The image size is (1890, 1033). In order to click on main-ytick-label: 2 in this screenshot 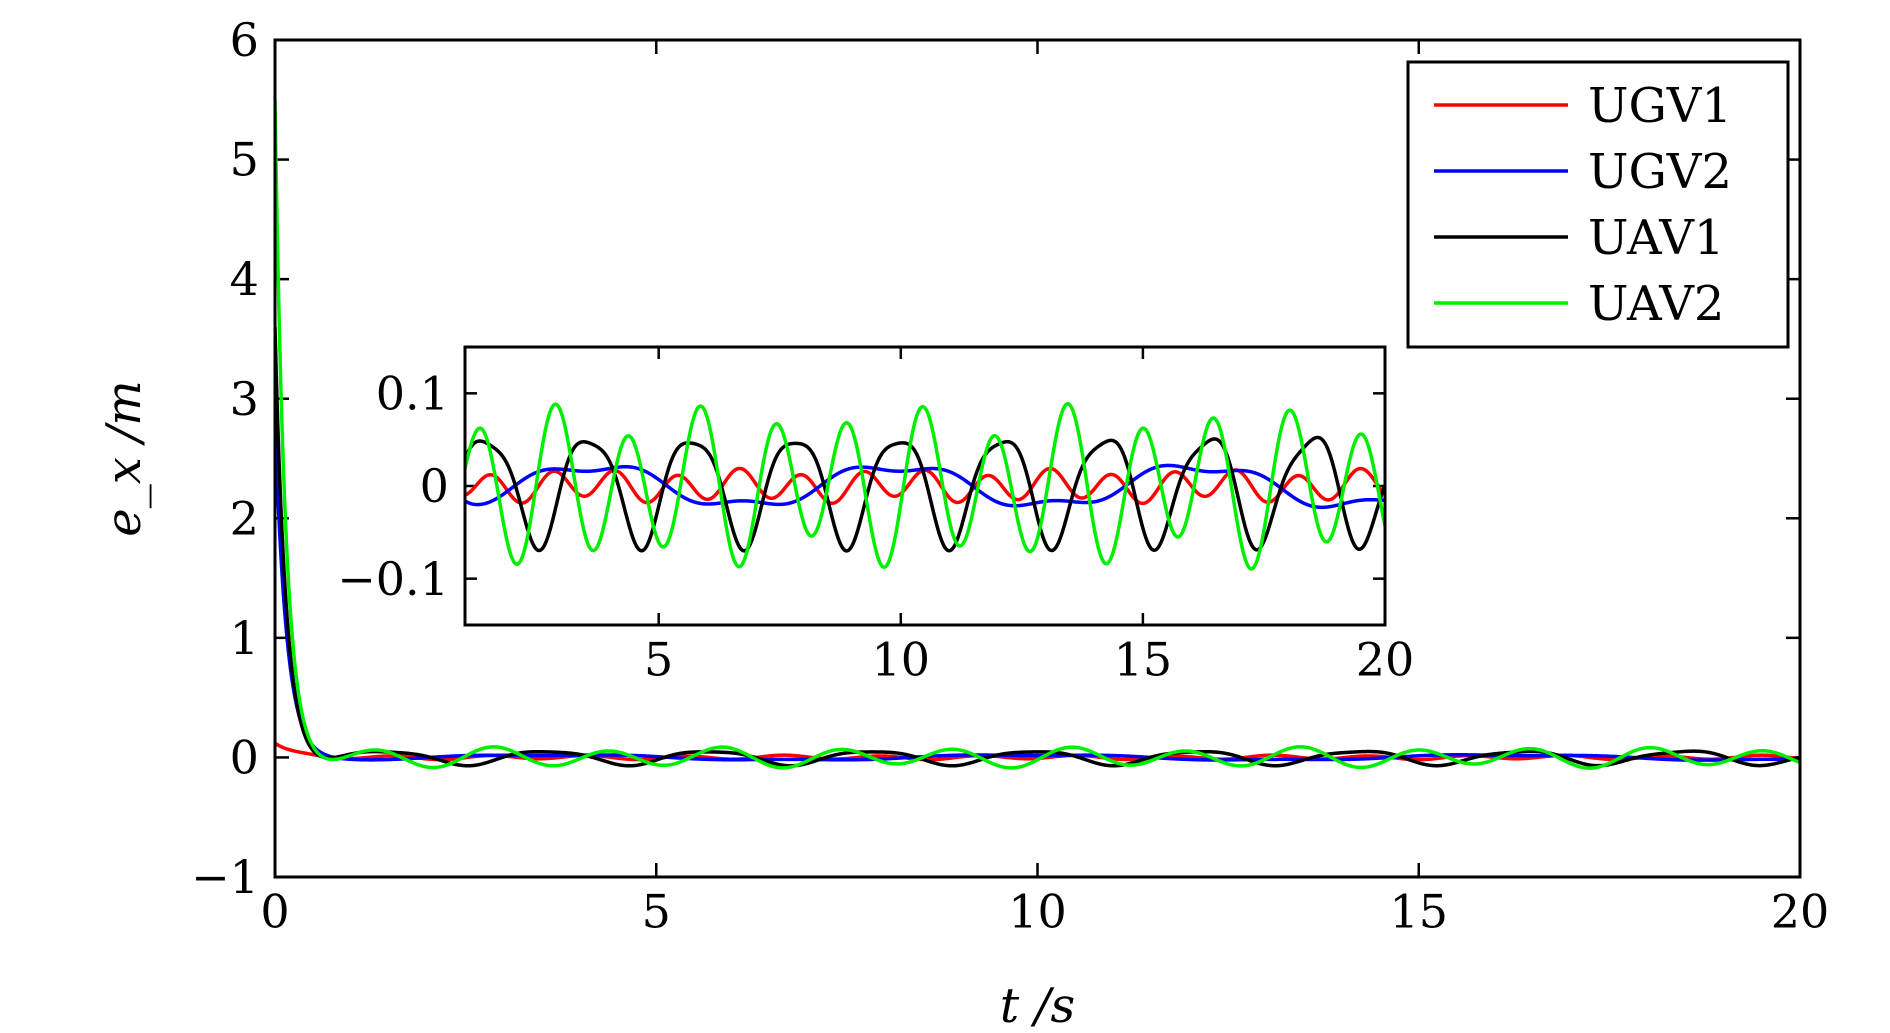, I will do `click(244, 518)`.